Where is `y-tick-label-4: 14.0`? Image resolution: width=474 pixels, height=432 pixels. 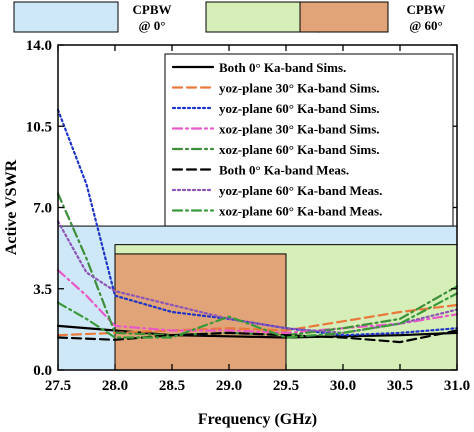
y-tick-label-4: 14.0 is located at coordinates (39, 46).